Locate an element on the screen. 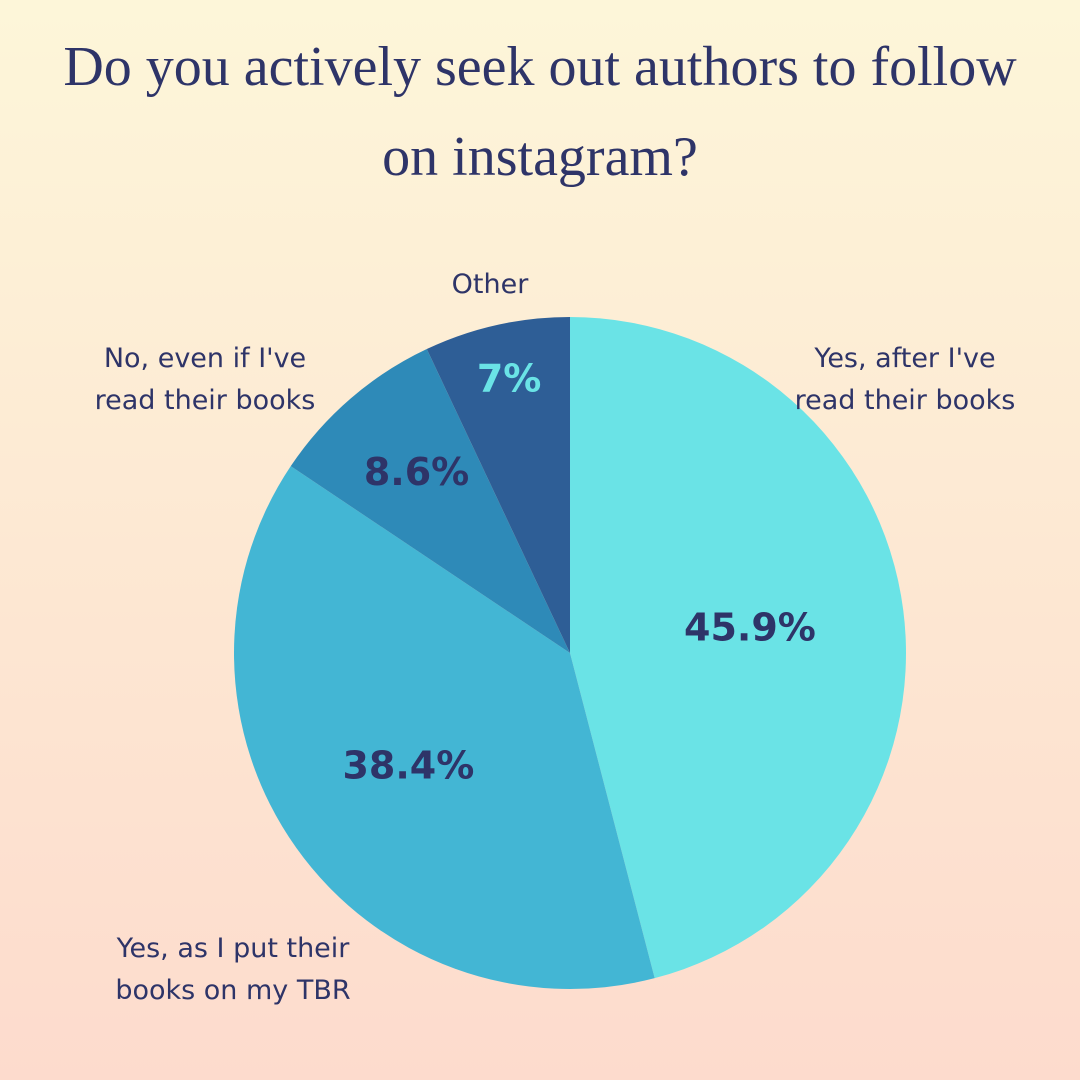 The image size is (1080, 1080). category-label: Other is located at coordinates (490, 284).